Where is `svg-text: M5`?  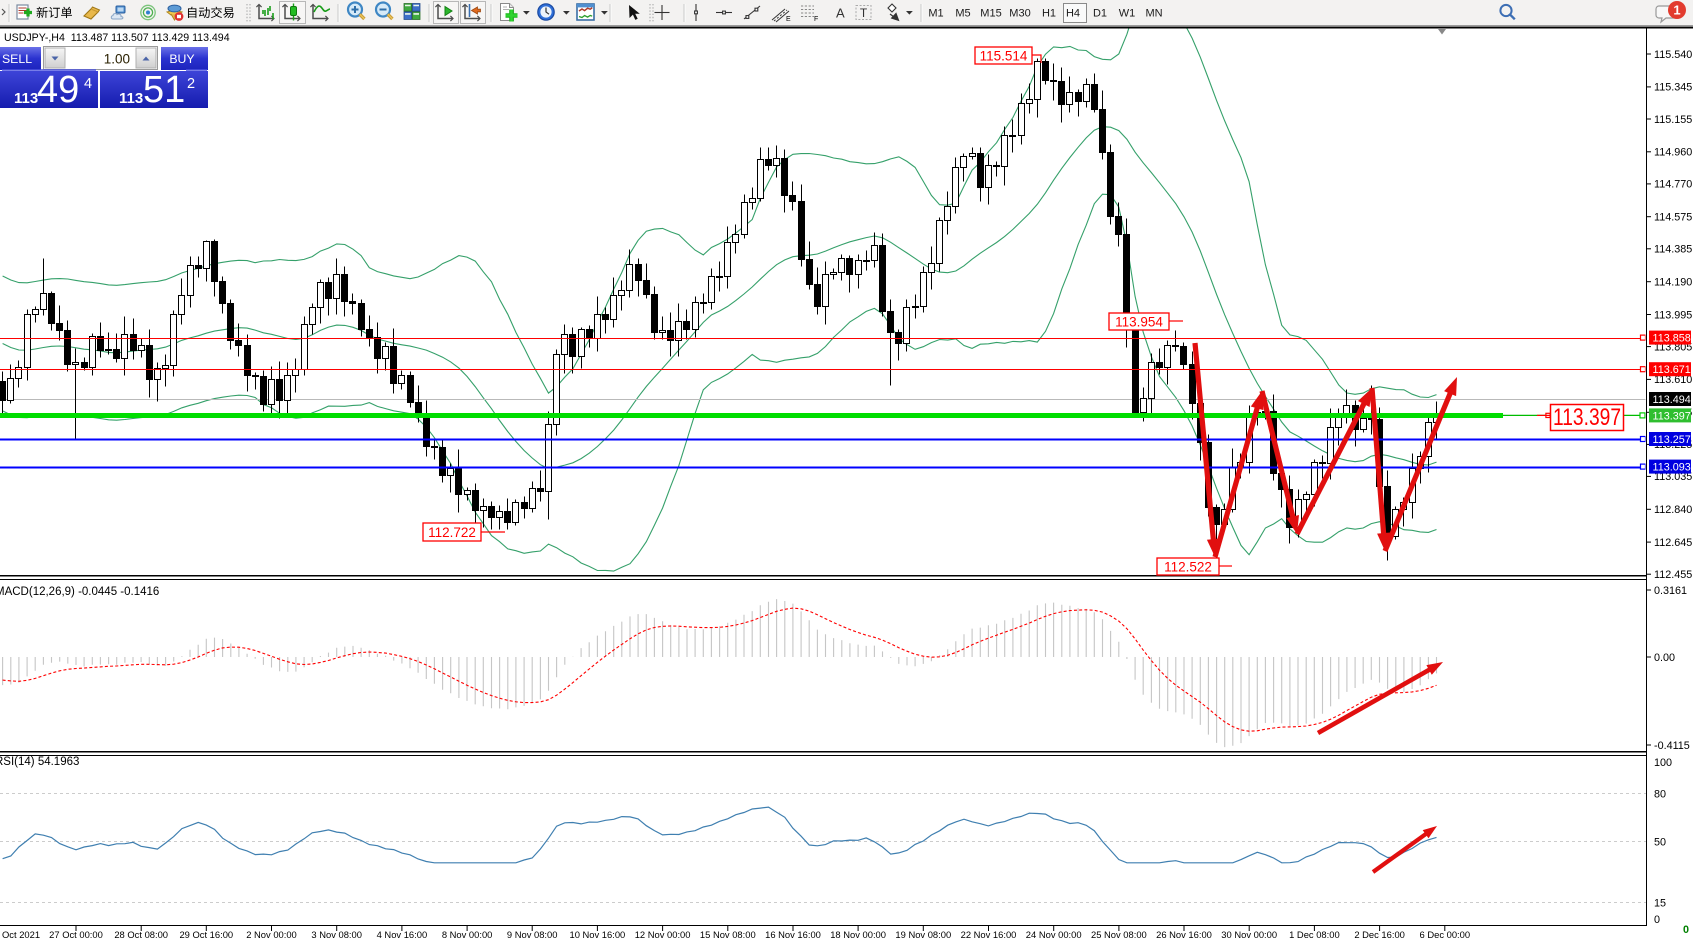
svg-text: M5 is located at coordinates (962, 14).